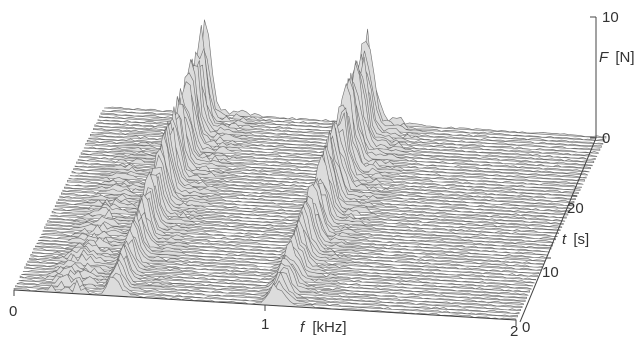  Describe the element at coordinates (624, 57) in the screenshot. I see `f-axis-unit: [N]` at that location.